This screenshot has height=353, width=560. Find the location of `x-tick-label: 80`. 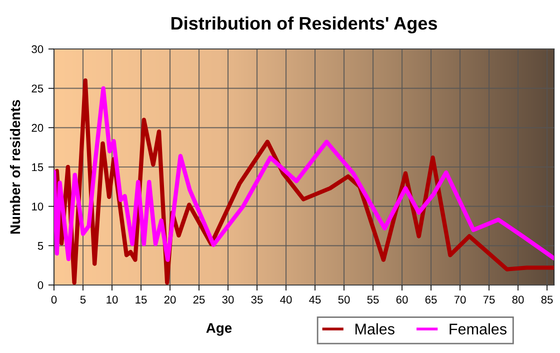

x-tick-label: 80 is located at coordinates (518, 300).